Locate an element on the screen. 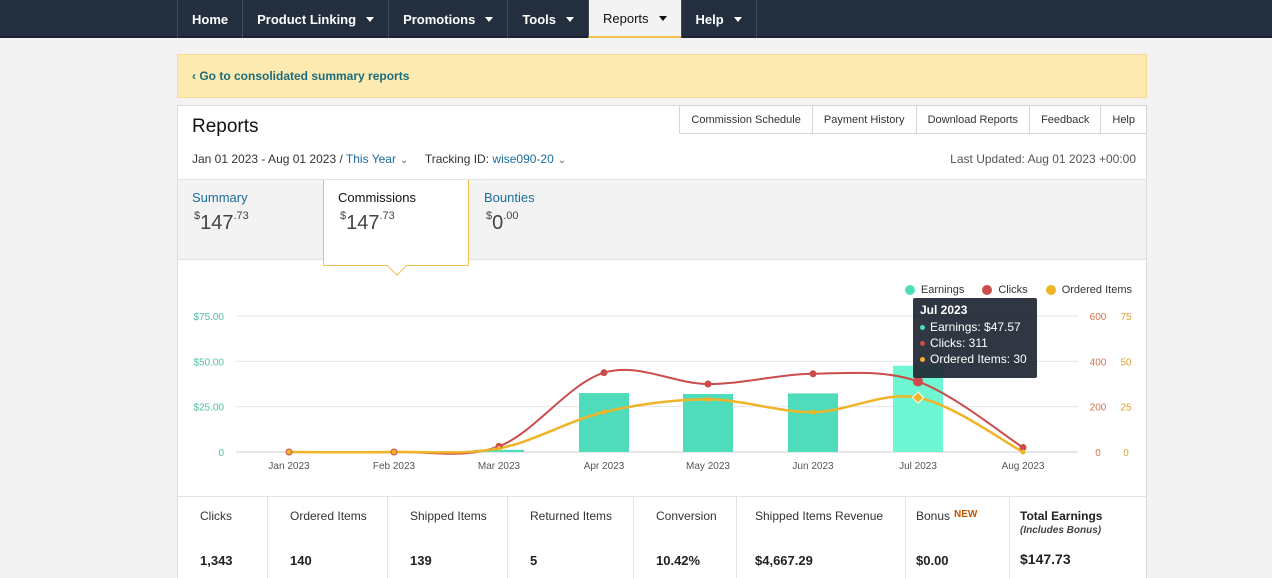 This screenshot has width=1272, height=578. legend-clicks: Clicks is located at coordinates (1005, 290).